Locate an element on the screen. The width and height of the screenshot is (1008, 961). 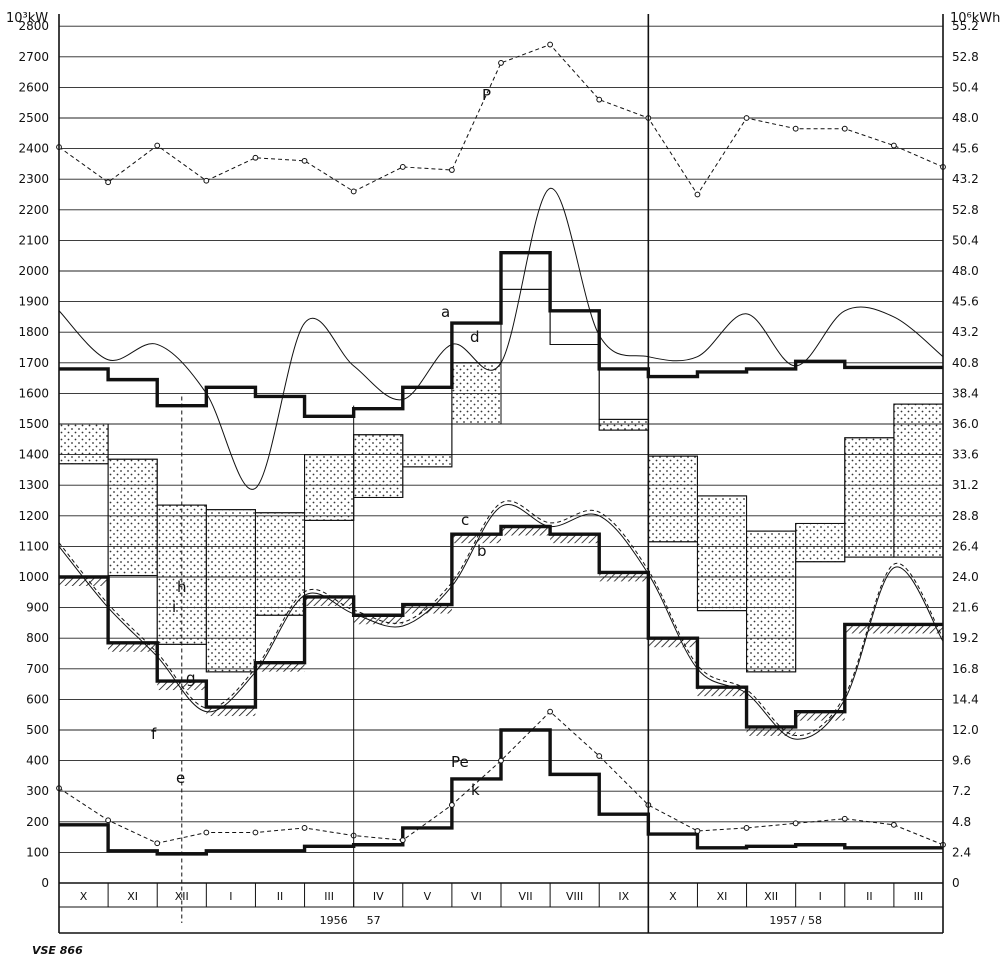
period-label: 1957 / 58 is located at coordinates (795, 920).